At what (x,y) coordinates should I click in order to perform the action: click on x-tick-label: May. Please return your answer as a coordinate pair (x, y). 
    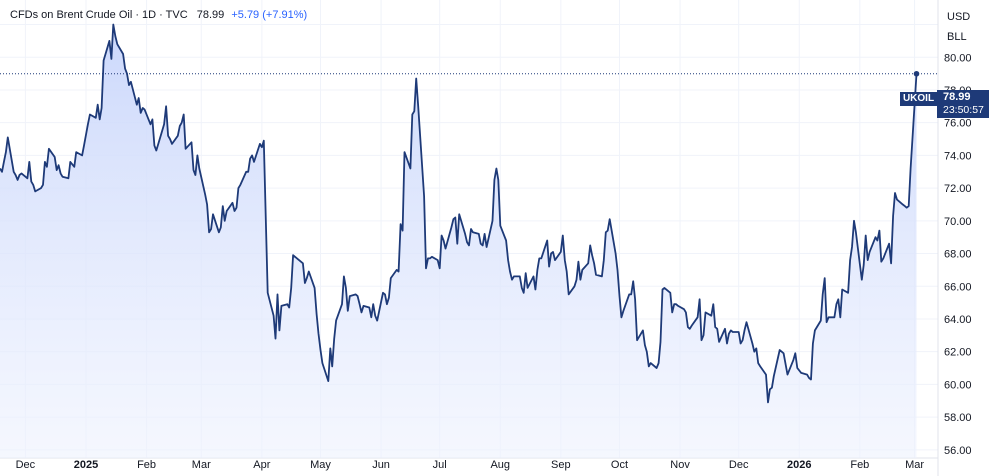
    Looking at the image, I should click on (320, 465).